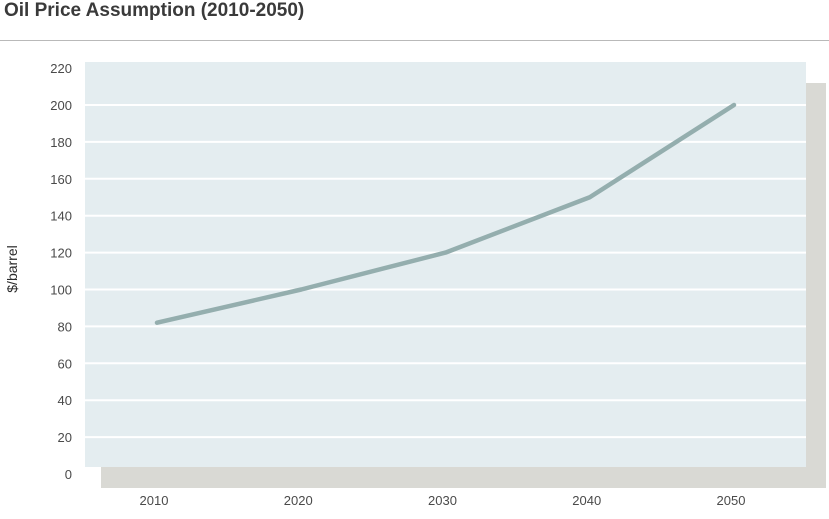 This screenshot has width=829, height=519. Describe the element at coordinates (586, 500) in the screenshot. I see `x-tick-label: 2040` at that location.